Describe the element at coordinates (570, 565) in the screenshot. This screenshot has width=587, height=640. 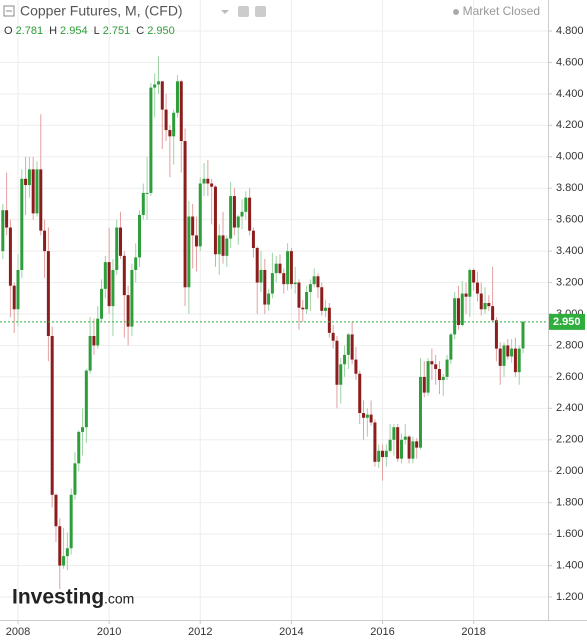
I see `y-tick-label: 1.400` at that location.